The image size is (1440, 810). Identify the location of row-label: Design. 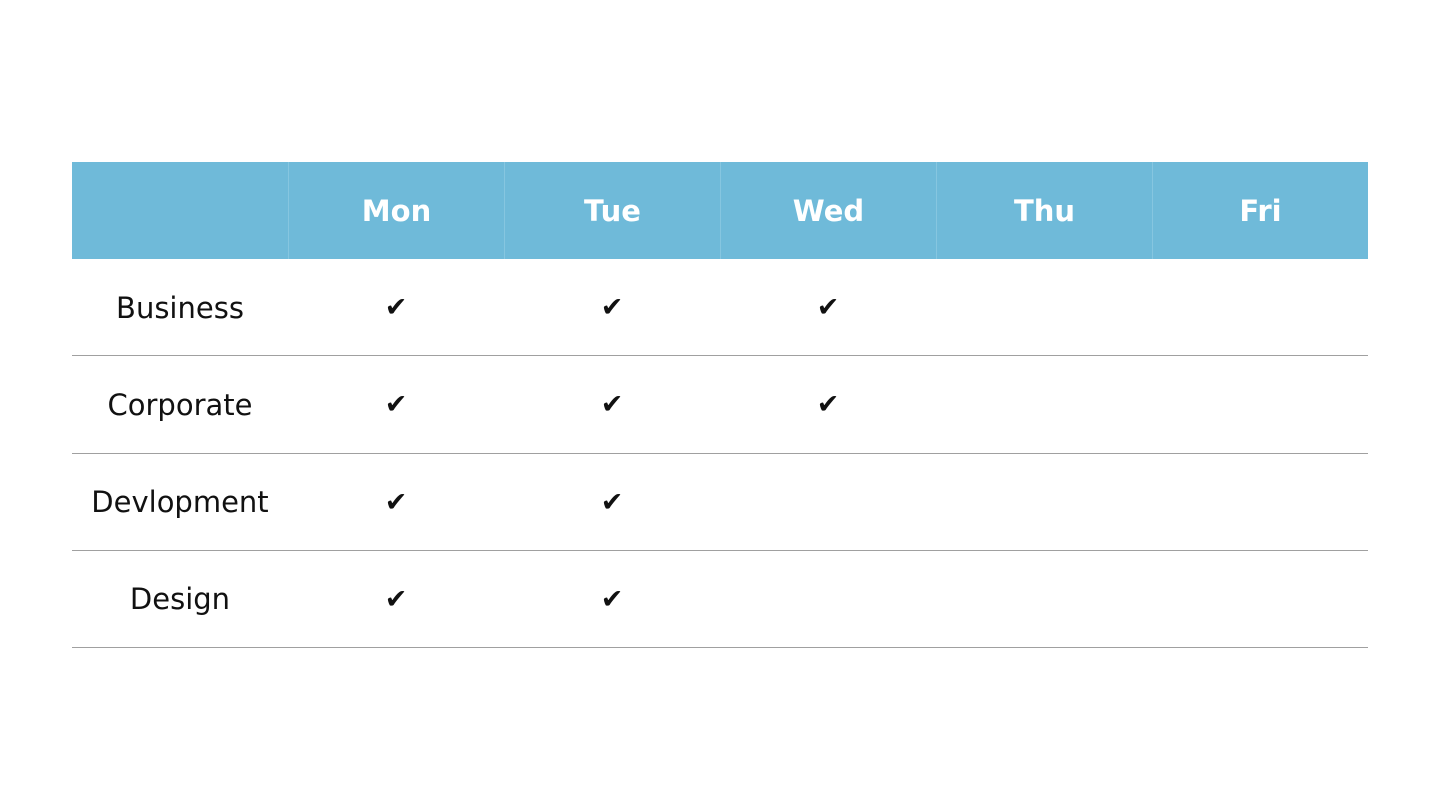
(180, 599).